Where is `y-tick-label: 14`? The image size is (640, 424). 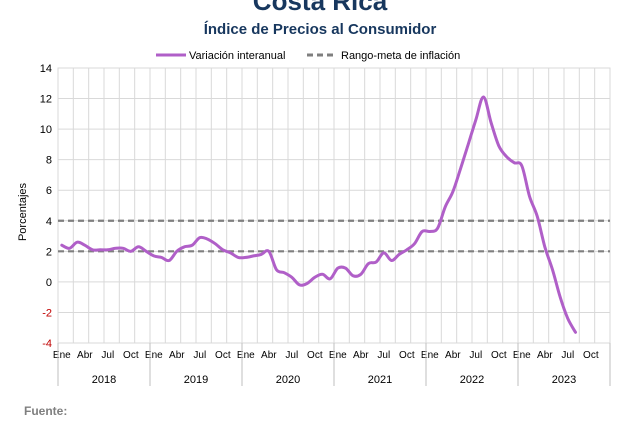
y-tick-label: 14 is located at coordinates (46, 69).